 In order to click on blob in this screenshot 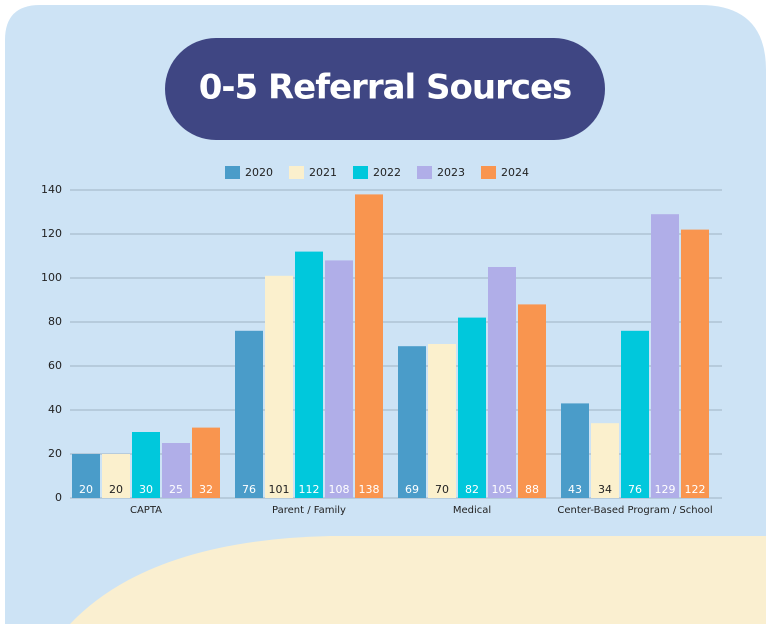, I will do `click(418, 580)`.